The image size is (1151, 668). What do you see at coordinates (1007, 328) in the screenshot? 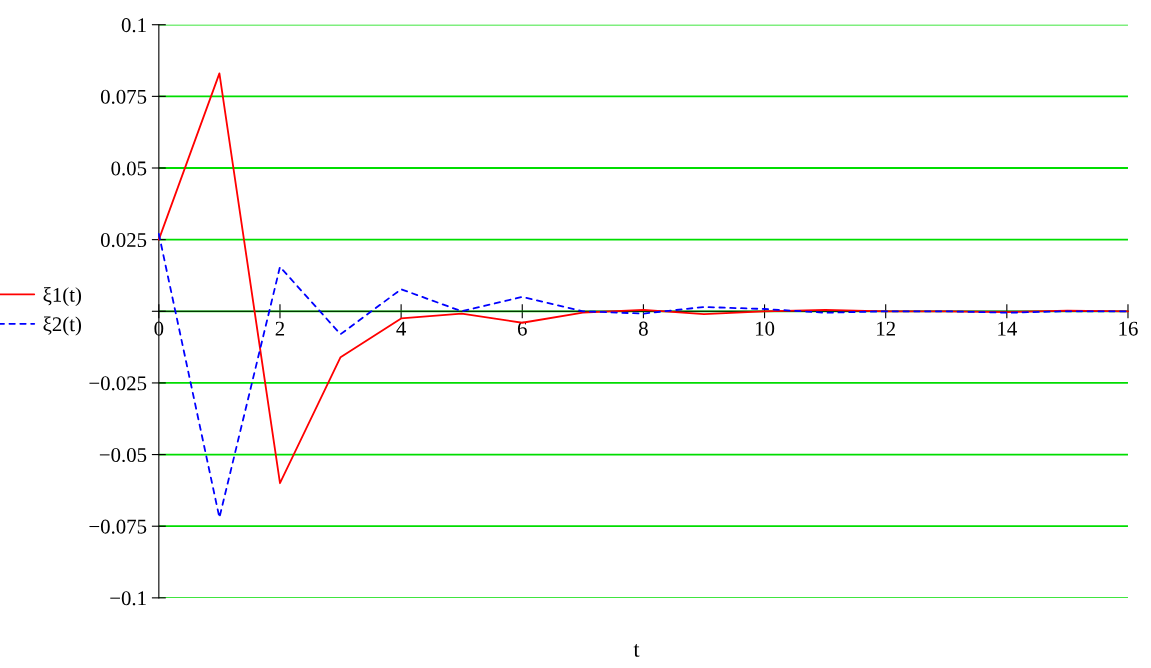
I see `x-tick-label: 14` at bounding box center [1007, 328].